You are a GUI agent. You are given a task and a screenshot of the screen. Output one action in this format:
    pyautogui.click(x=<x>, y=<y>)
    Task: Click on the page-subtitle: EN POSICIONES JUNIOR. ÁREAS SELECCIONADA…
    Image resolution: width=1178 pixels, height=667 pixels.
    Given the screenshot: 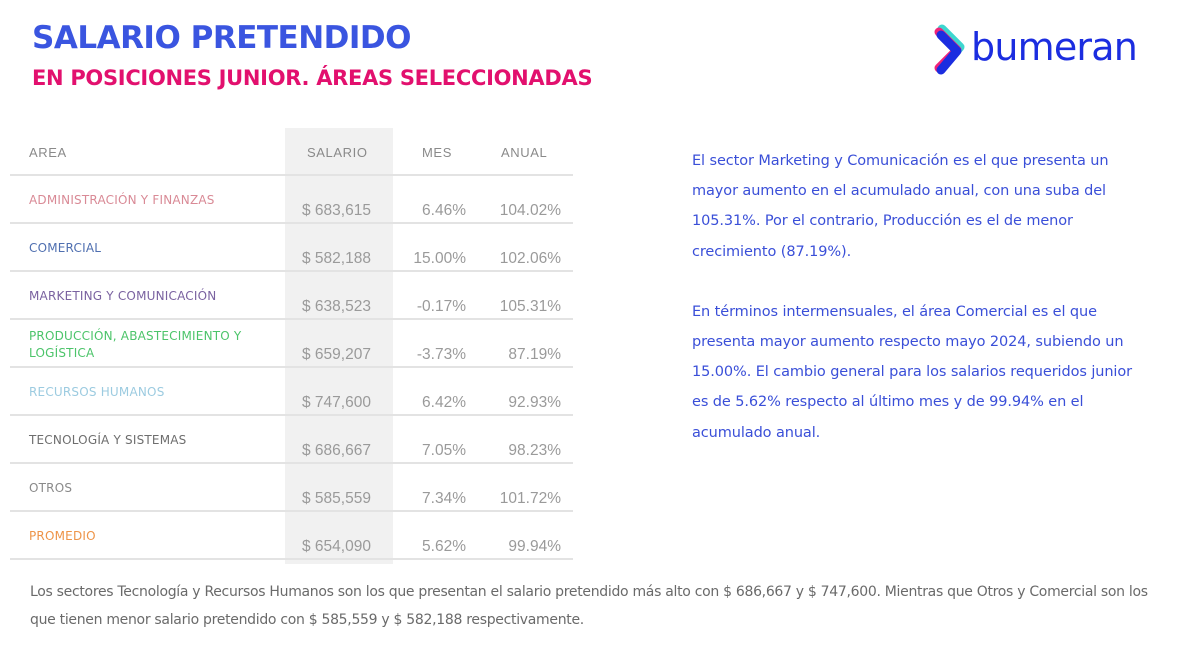 What is the action you would take?
    pyautogui.click(x=312, y=78)
    